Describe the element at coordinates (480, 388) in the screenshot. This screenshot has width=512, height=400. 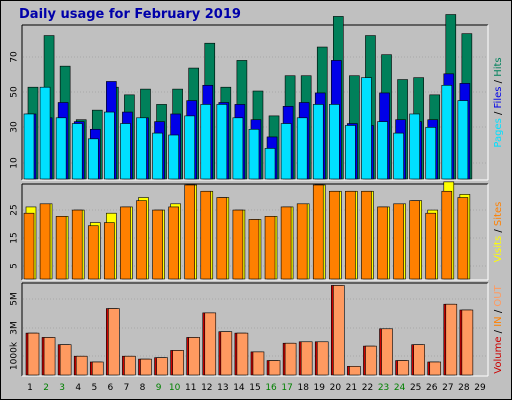
I see `day-label: 29` at that location.